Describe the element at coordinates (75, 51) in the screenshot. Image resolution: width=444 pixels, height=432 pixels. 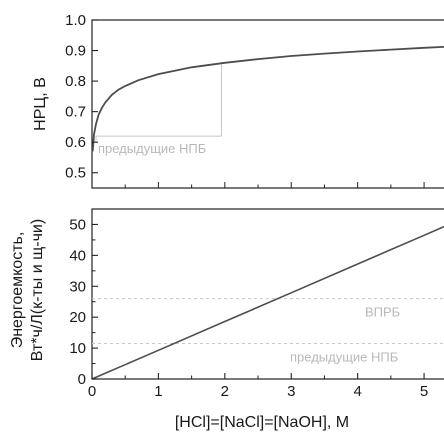
I see `ocv-y-tick-label: 0.9` at that location.